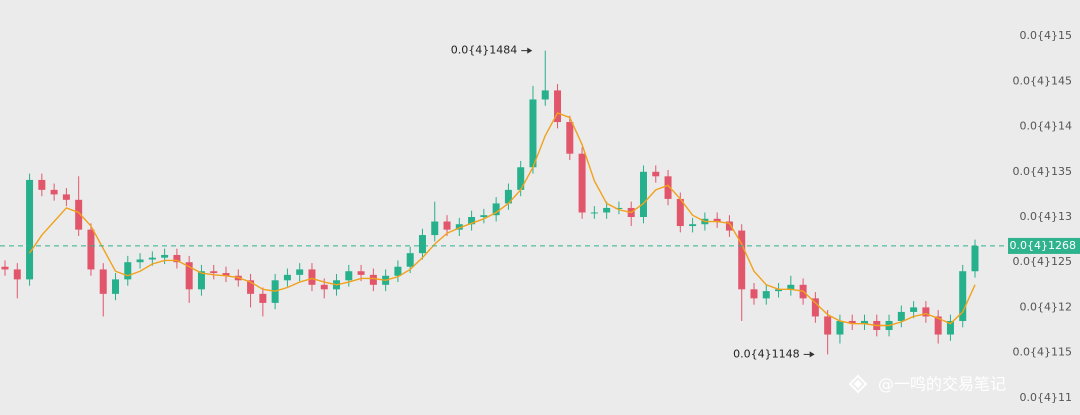 This screenshot has height=415, width=1080. Describe the element at coordinates (1043, 352) in the screenshot. I see `y-tick-label: 0.0{4}115` at that location.